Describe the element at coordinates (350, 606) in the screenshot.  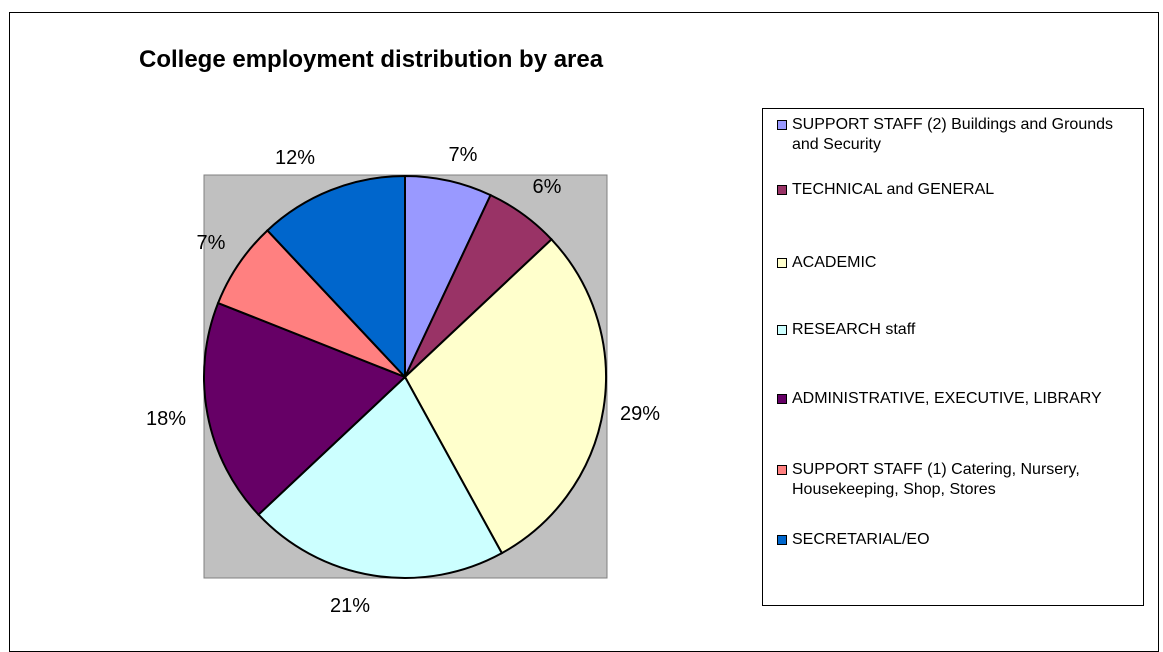
I see `slice-data-label: 21%` at that location.